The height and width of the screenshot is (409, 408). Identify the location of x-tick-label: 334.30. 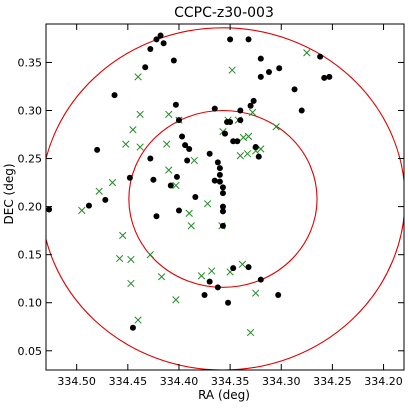
(281, 381).